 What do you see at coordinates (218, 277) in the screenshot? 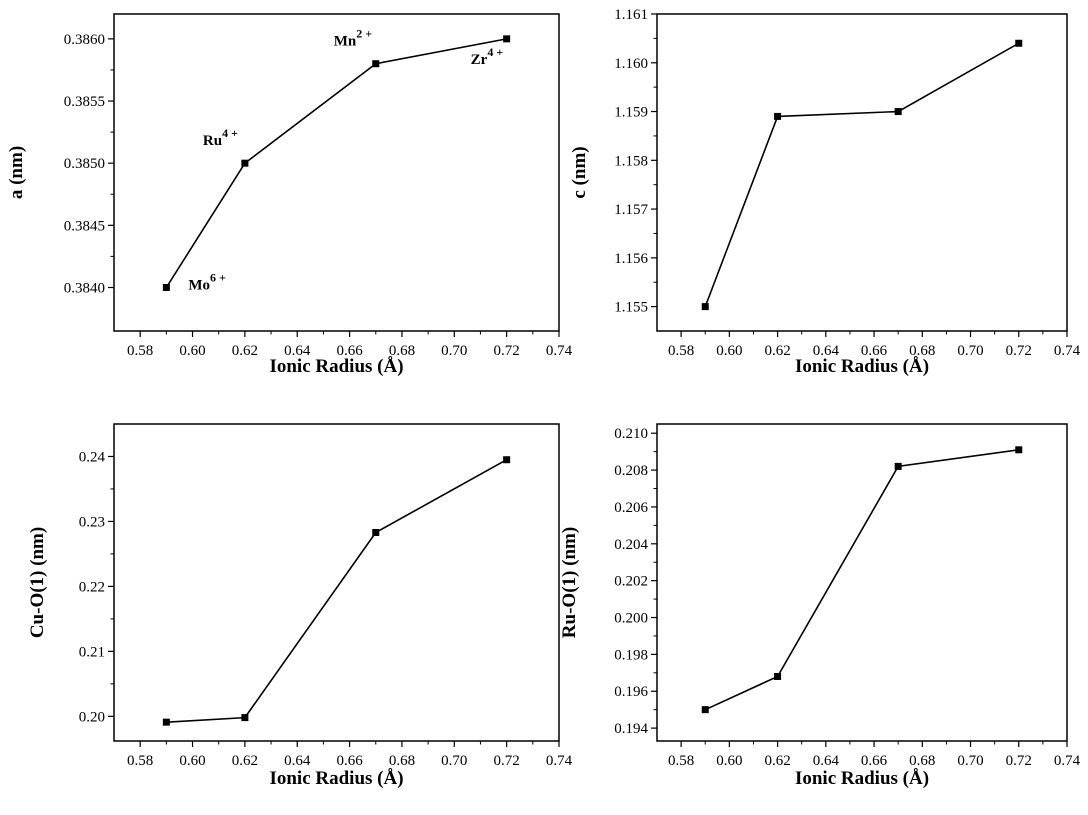
I see `ion-charge: 6 +` at bounding box center [218, 277].